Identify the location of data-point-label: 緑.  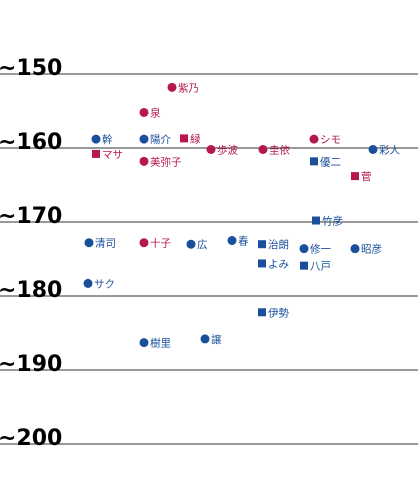
(195, 138).